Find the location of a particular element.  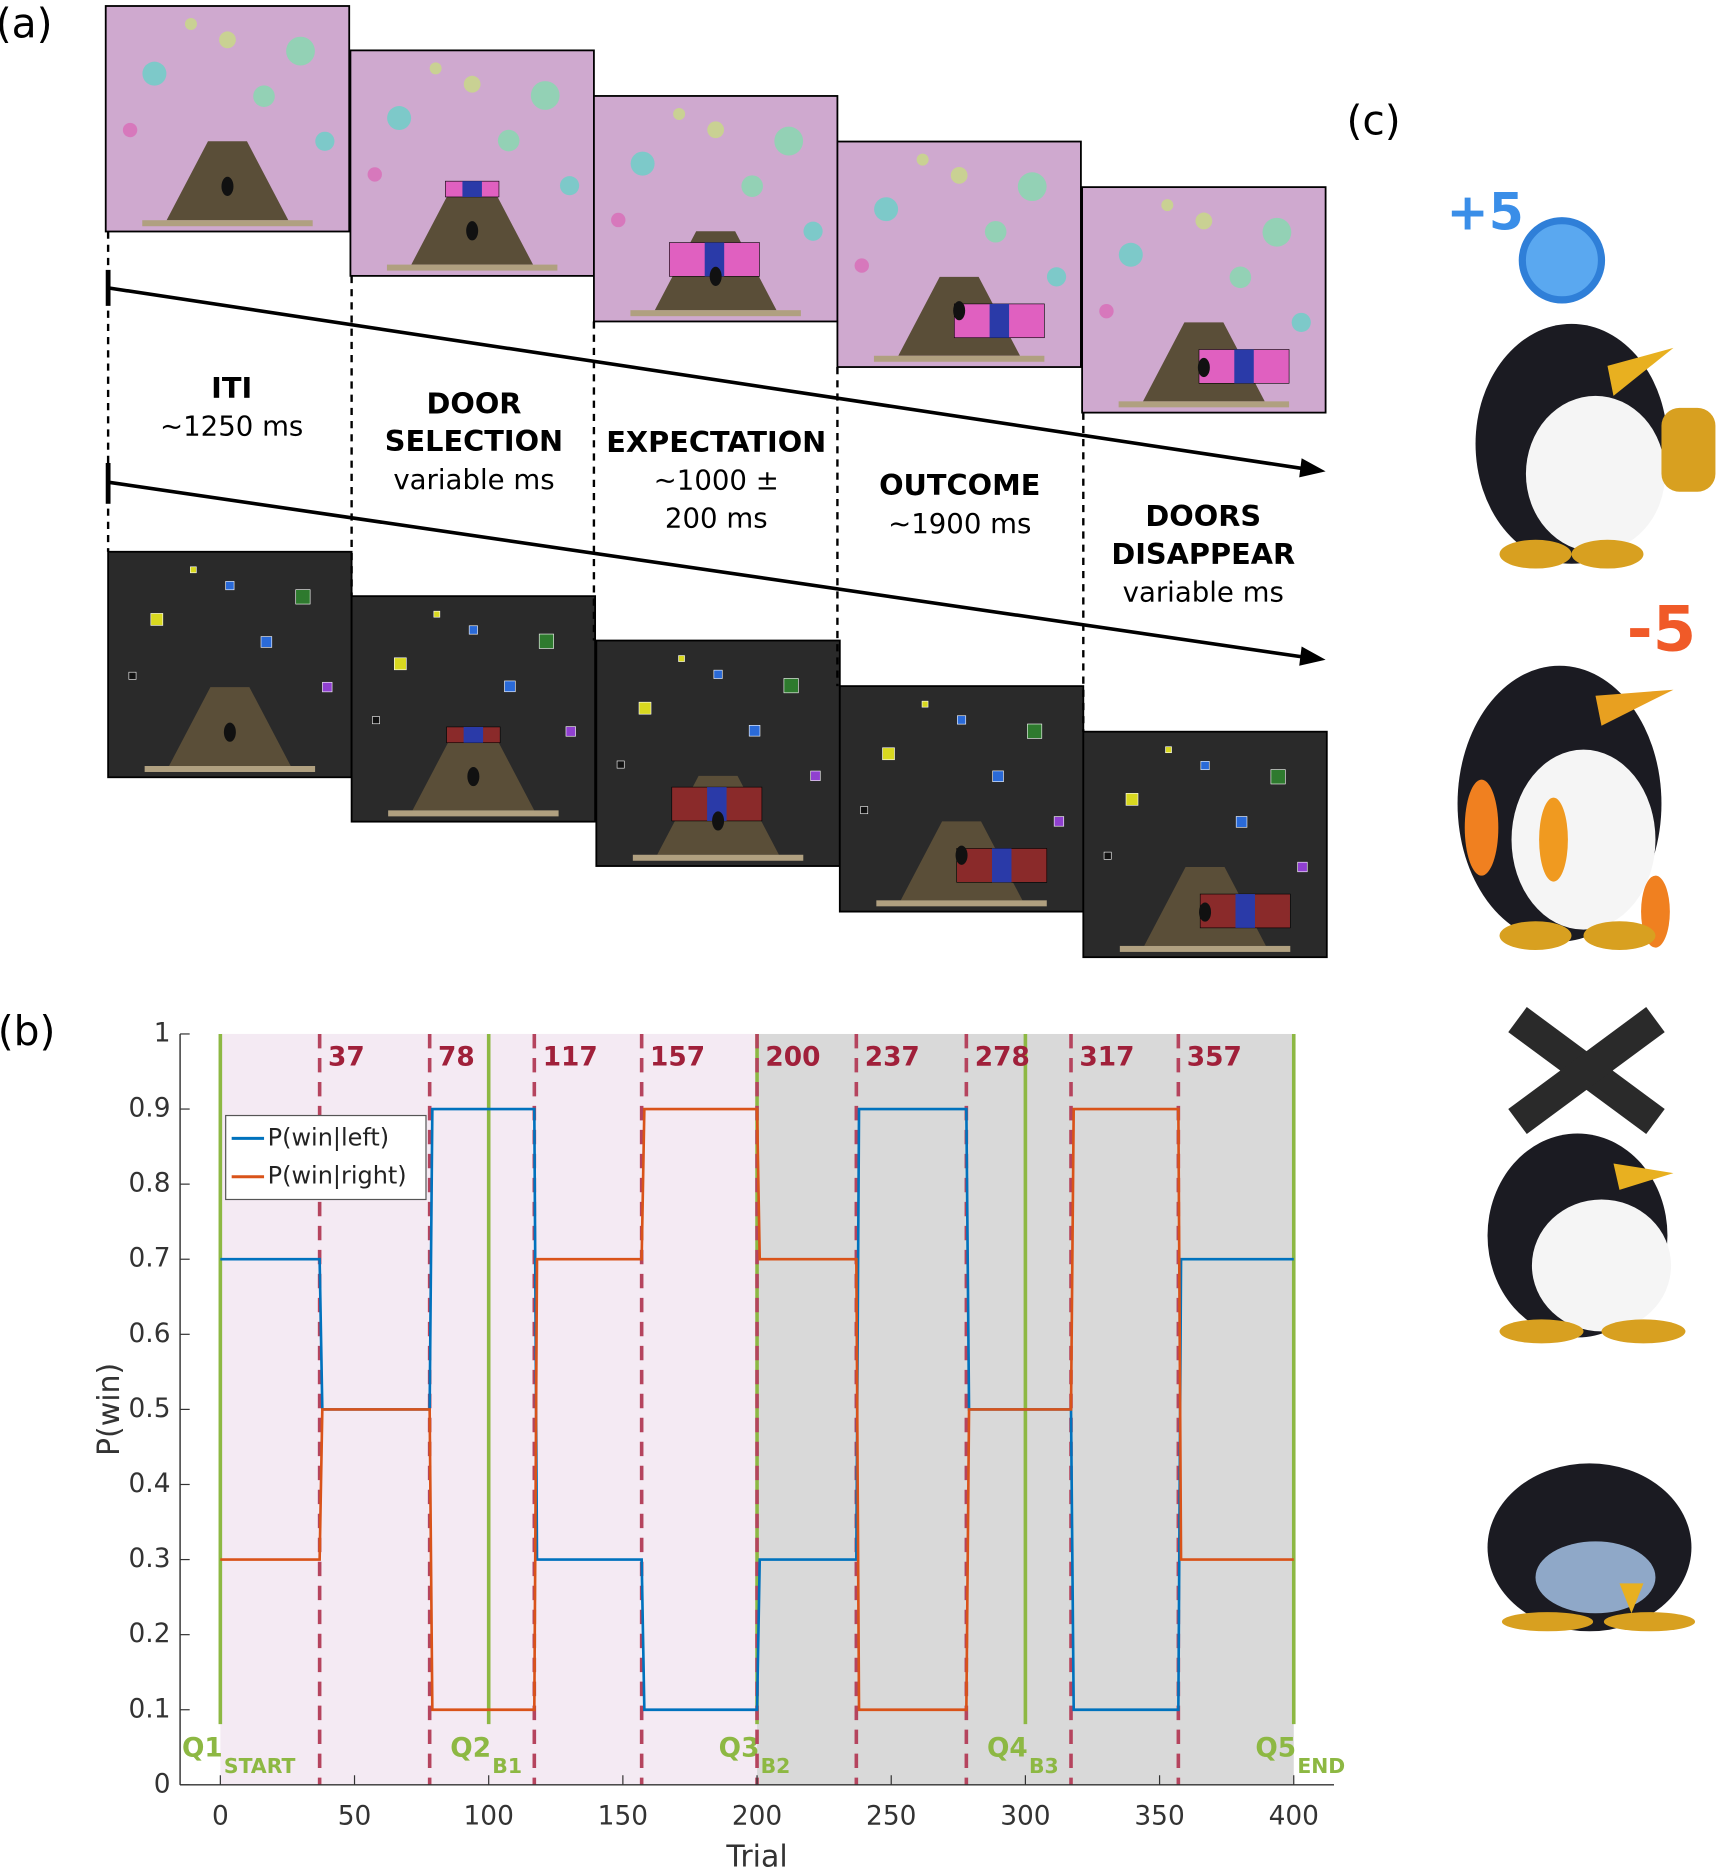

reversal-label: 78 is located at coordinates (456, 1057).